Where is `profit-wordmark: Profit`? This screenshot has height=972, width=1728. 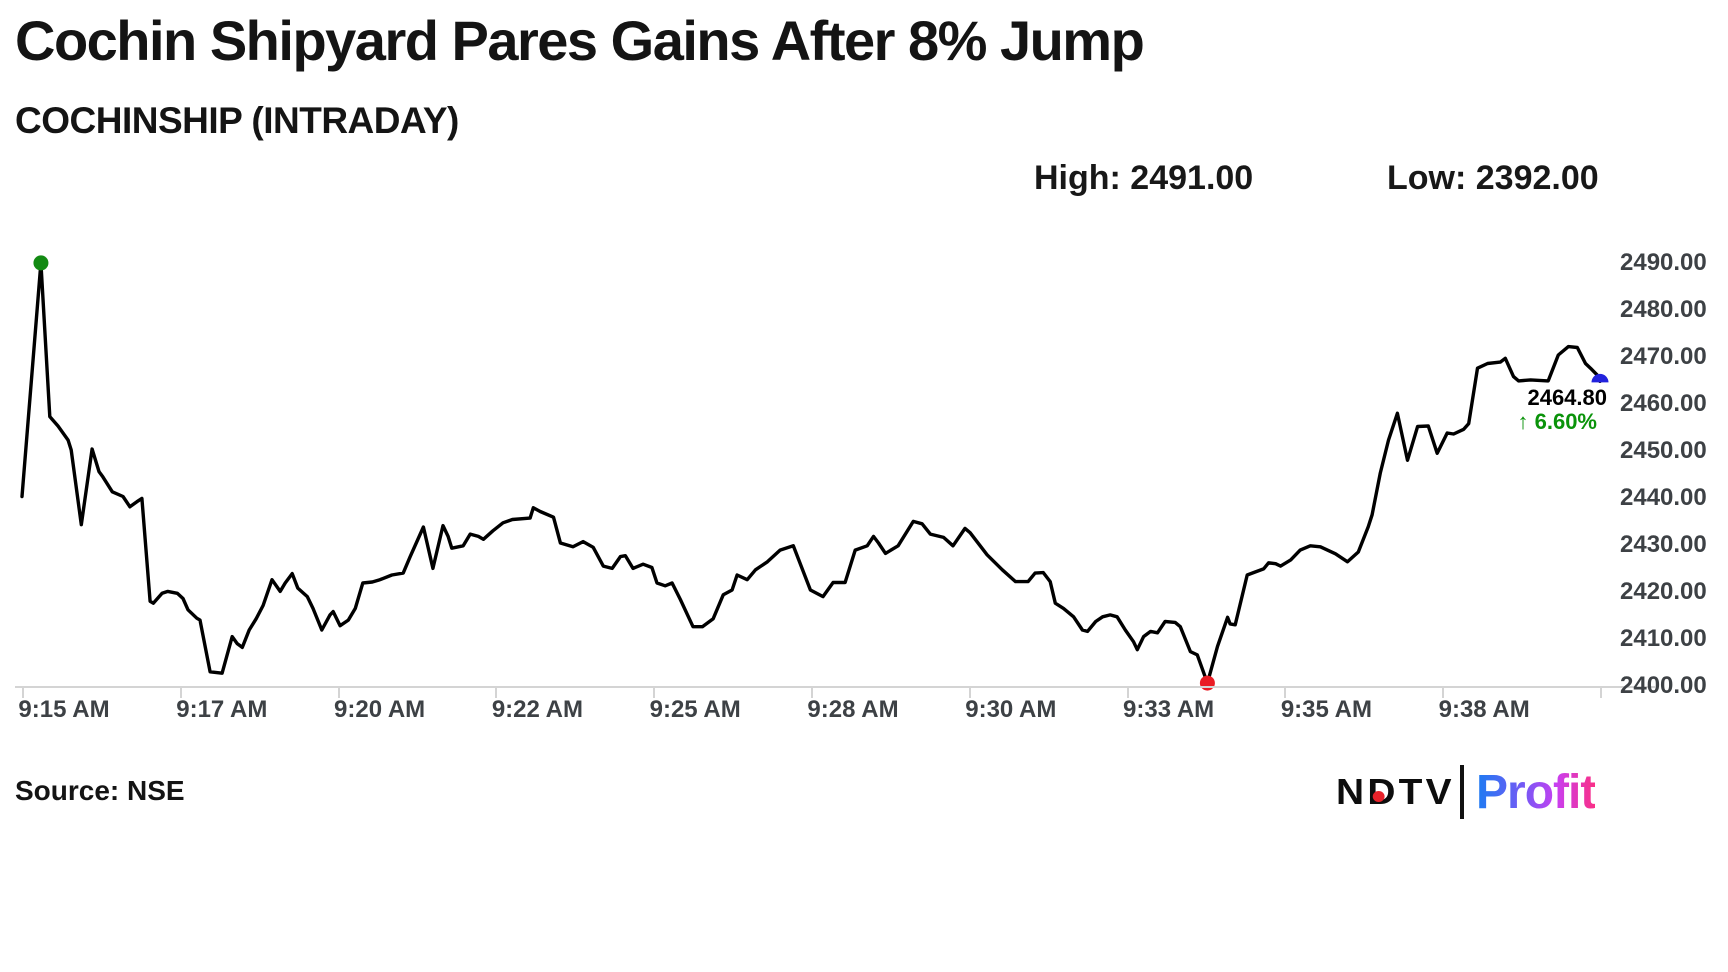 profit-wordmark: Profit is located at coordinates (1536, 792).